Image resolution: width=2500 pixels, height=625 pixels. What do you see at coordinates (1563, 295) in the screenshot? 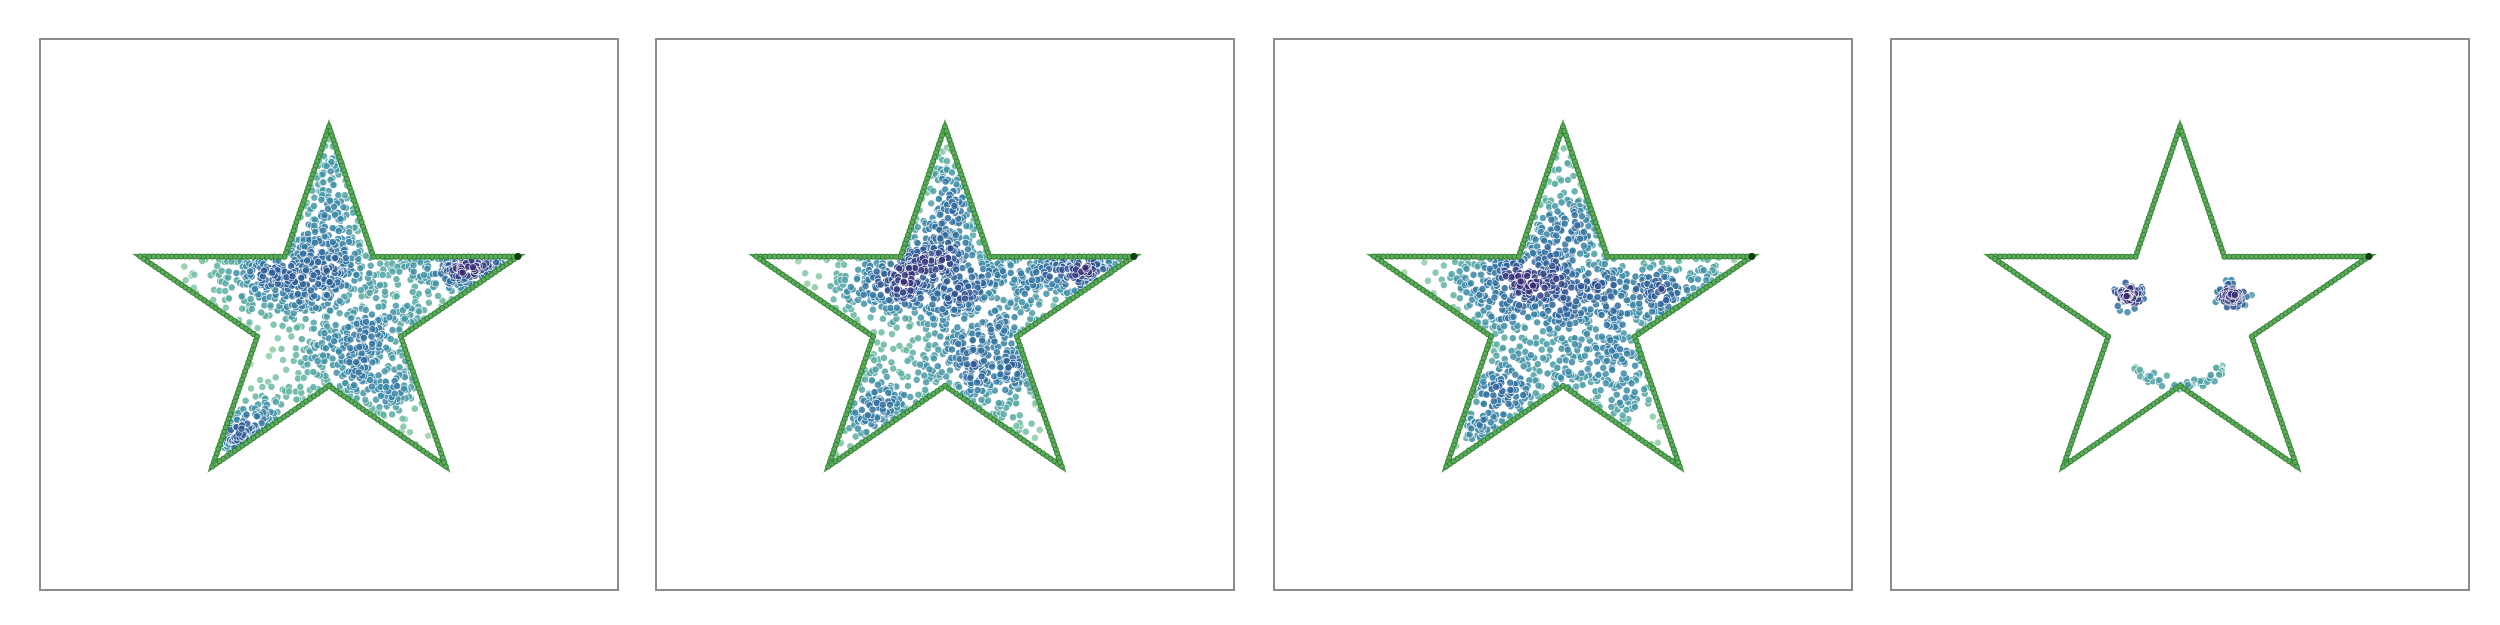
I see `star-outline` at bounding box center [1563, 295].